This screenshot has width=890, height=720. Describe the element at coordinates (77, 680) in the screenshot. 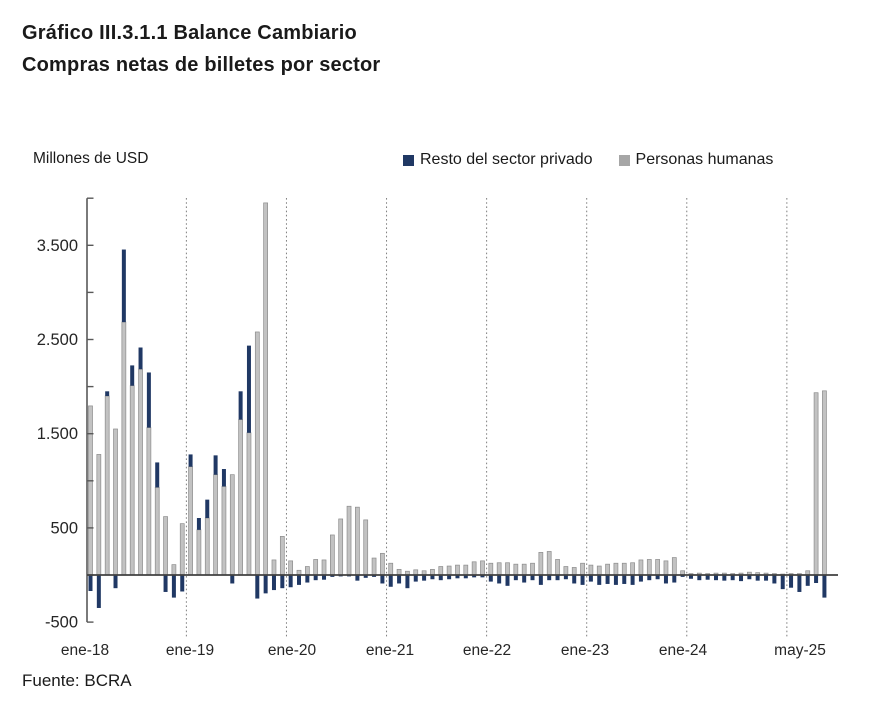

I see `source-note: Fuente: BCRA` at that location.